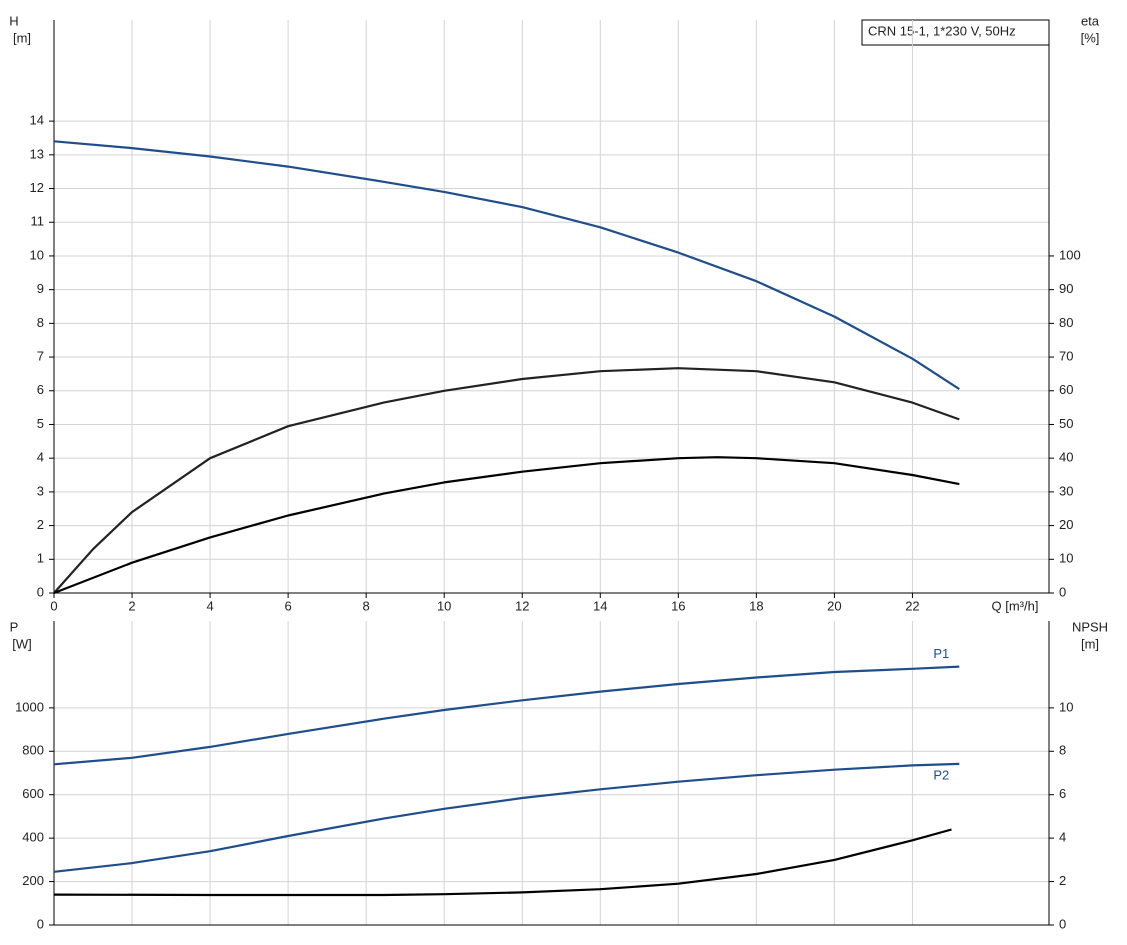 The image size is (1127, 945). Describe the element at coordinates (131, 605) in the screenshot. I see `x-tick-label: 2` at that location.